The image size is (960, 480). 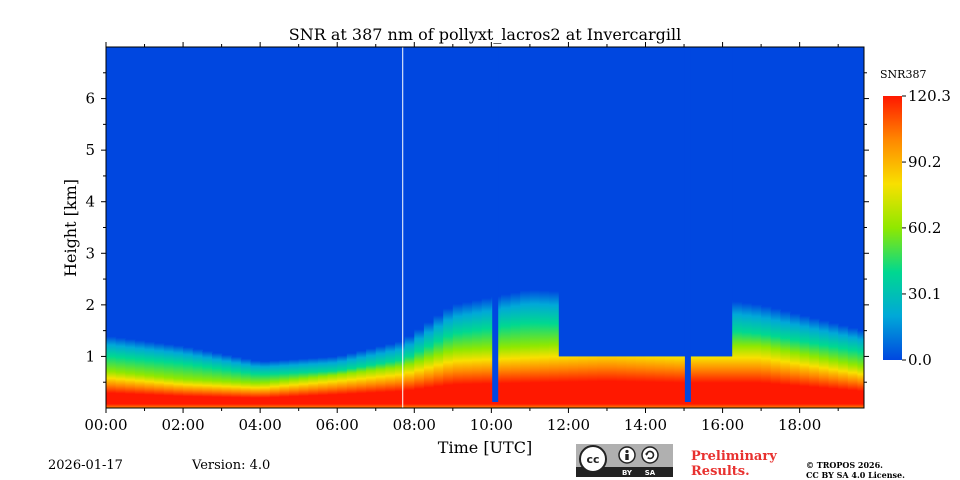 What do you see at coordinates (929, 96) in the screenshot?
I see `colorbar-tick-label: 120.3` at bounding box center [929, 96].